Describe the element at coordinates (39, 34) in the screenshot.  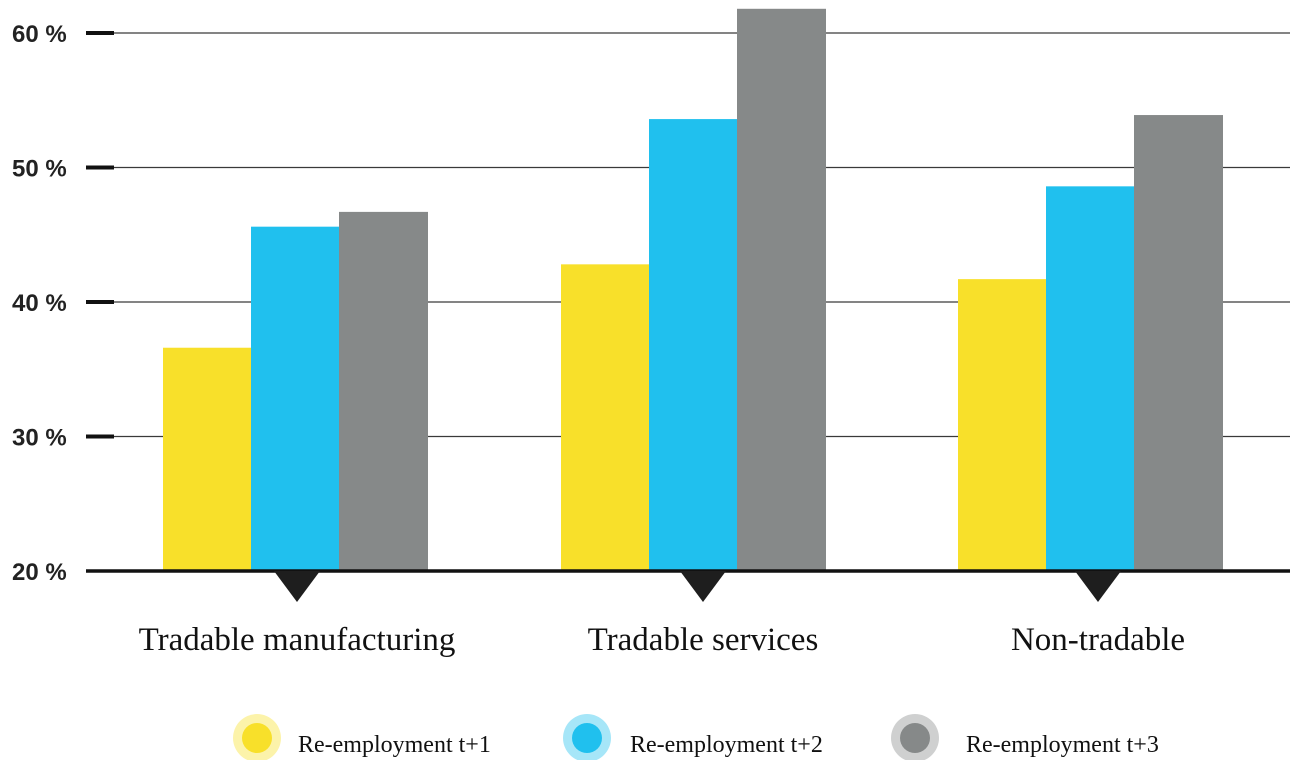
I see `y-tick-label: 60 %` at that location.